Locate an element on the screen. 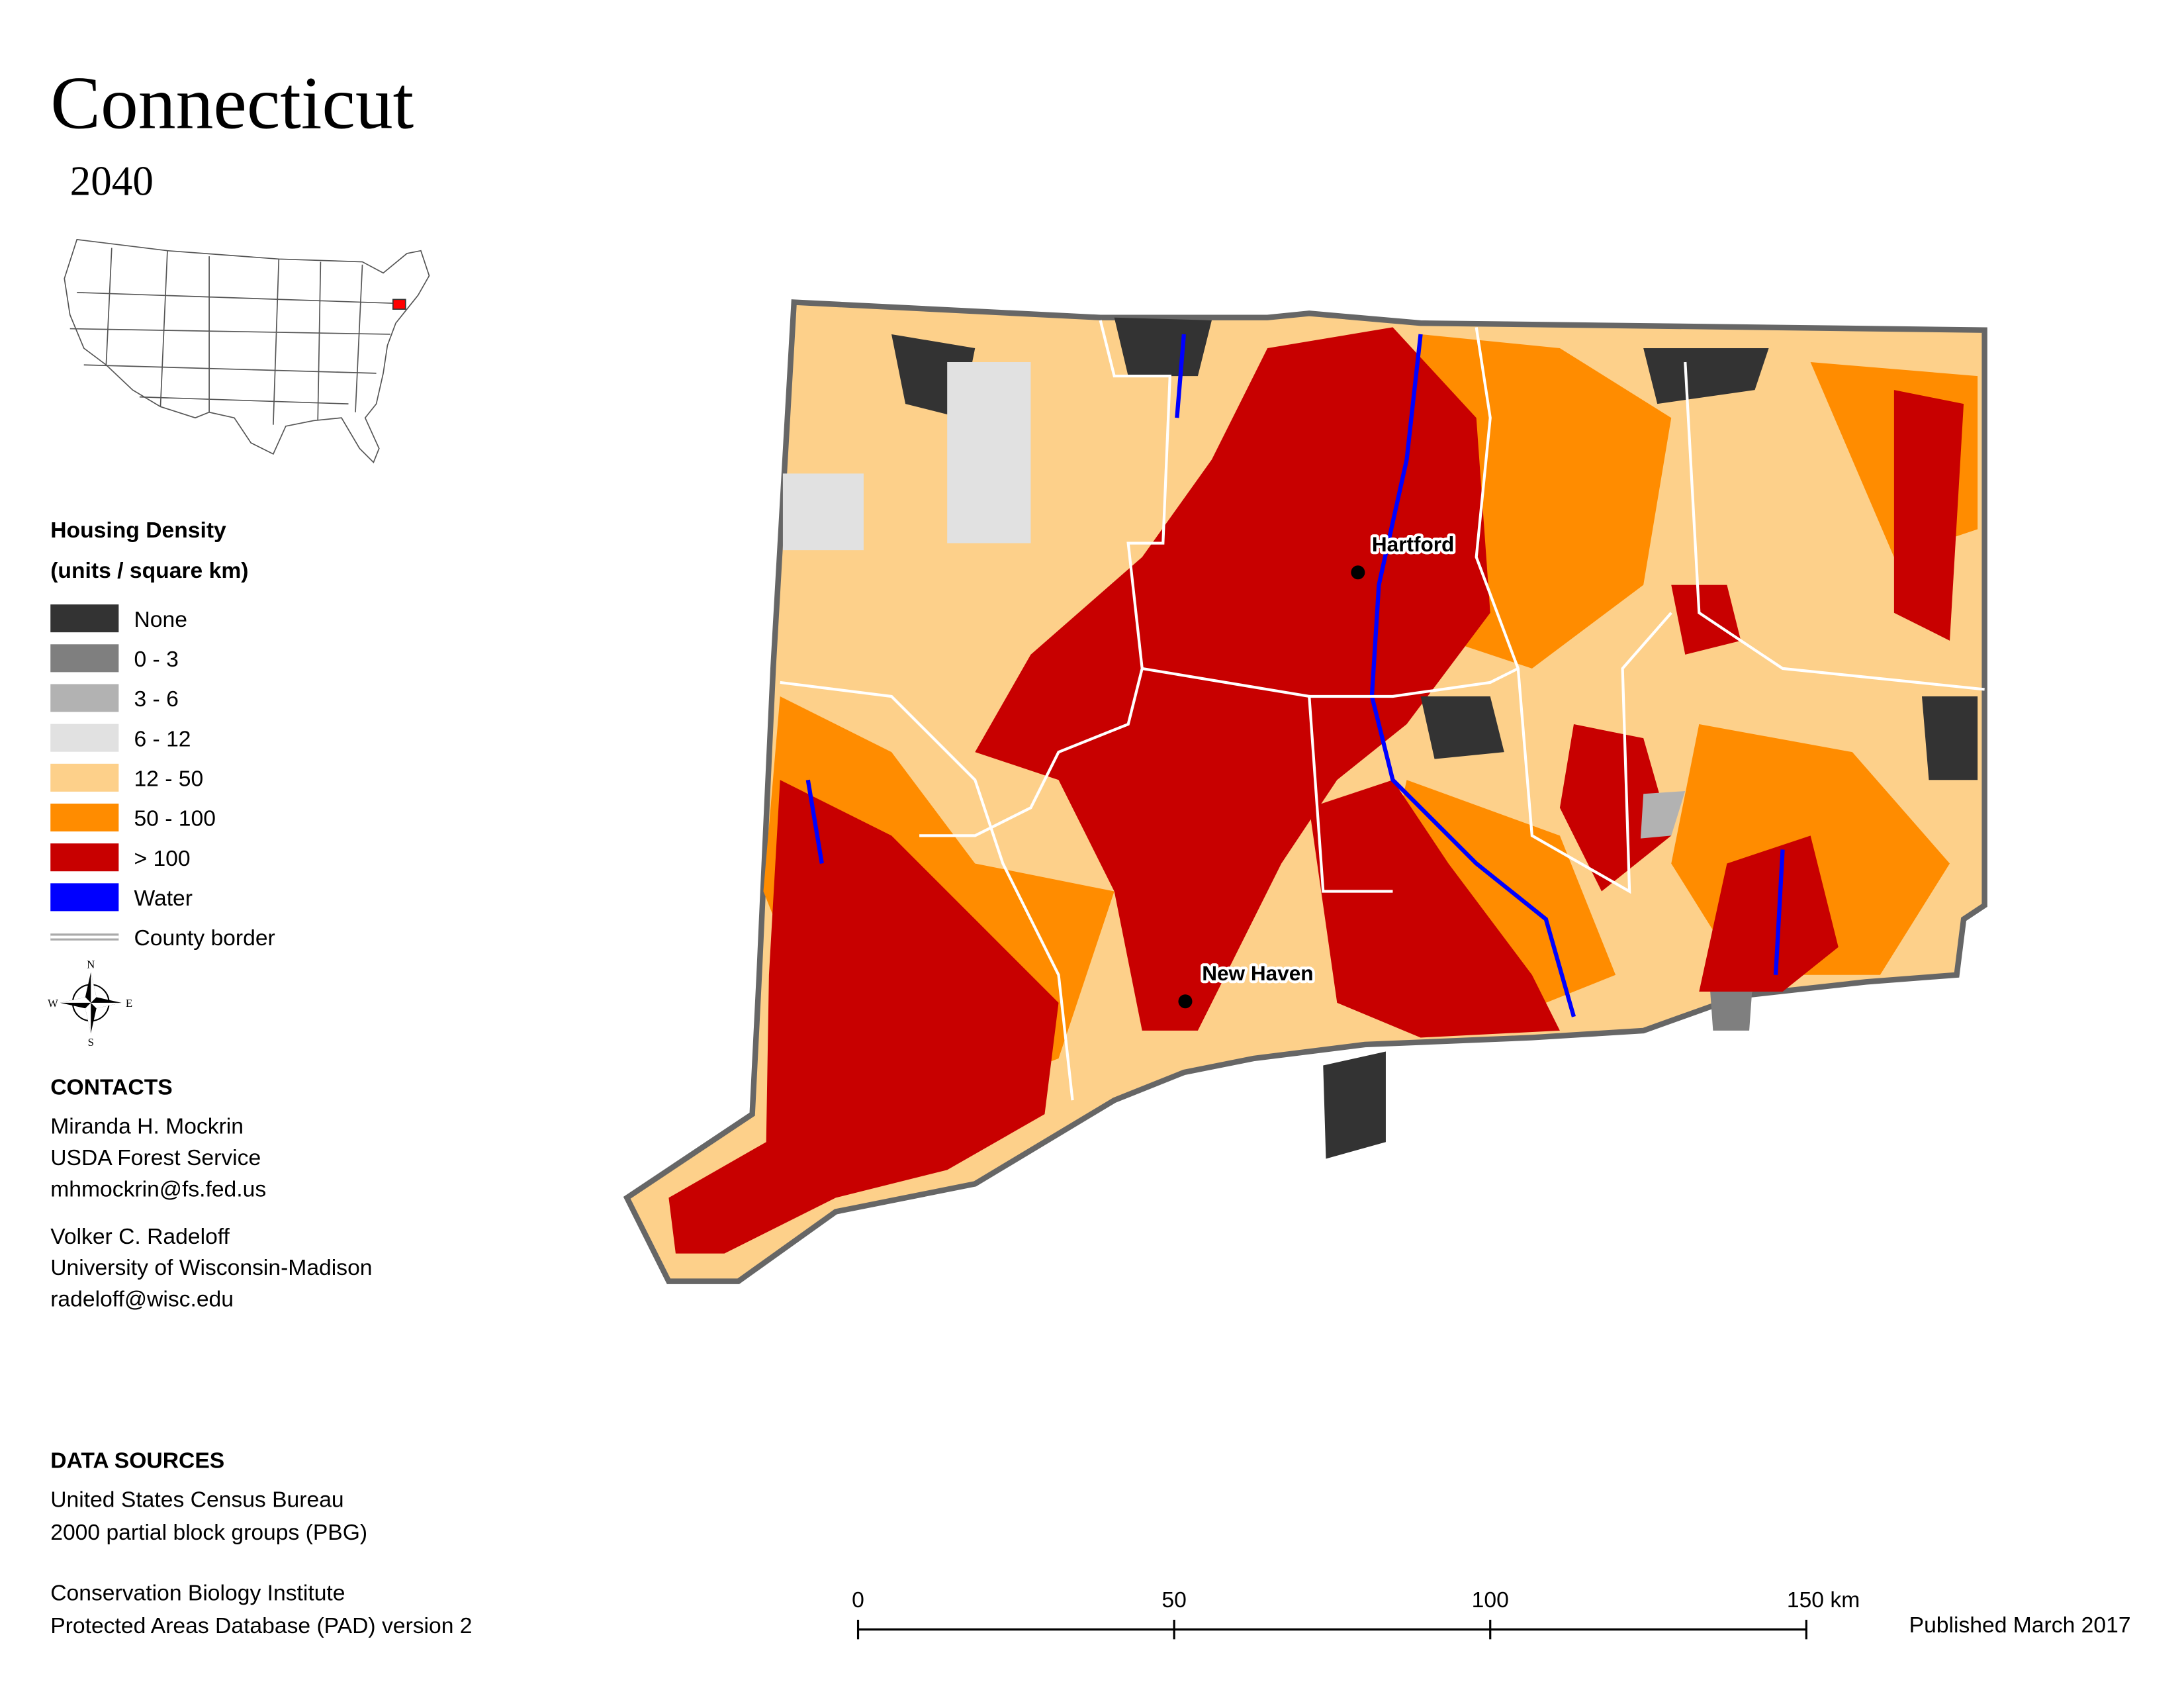  legend-title: Housing Density is located at coordinates (138, 530).